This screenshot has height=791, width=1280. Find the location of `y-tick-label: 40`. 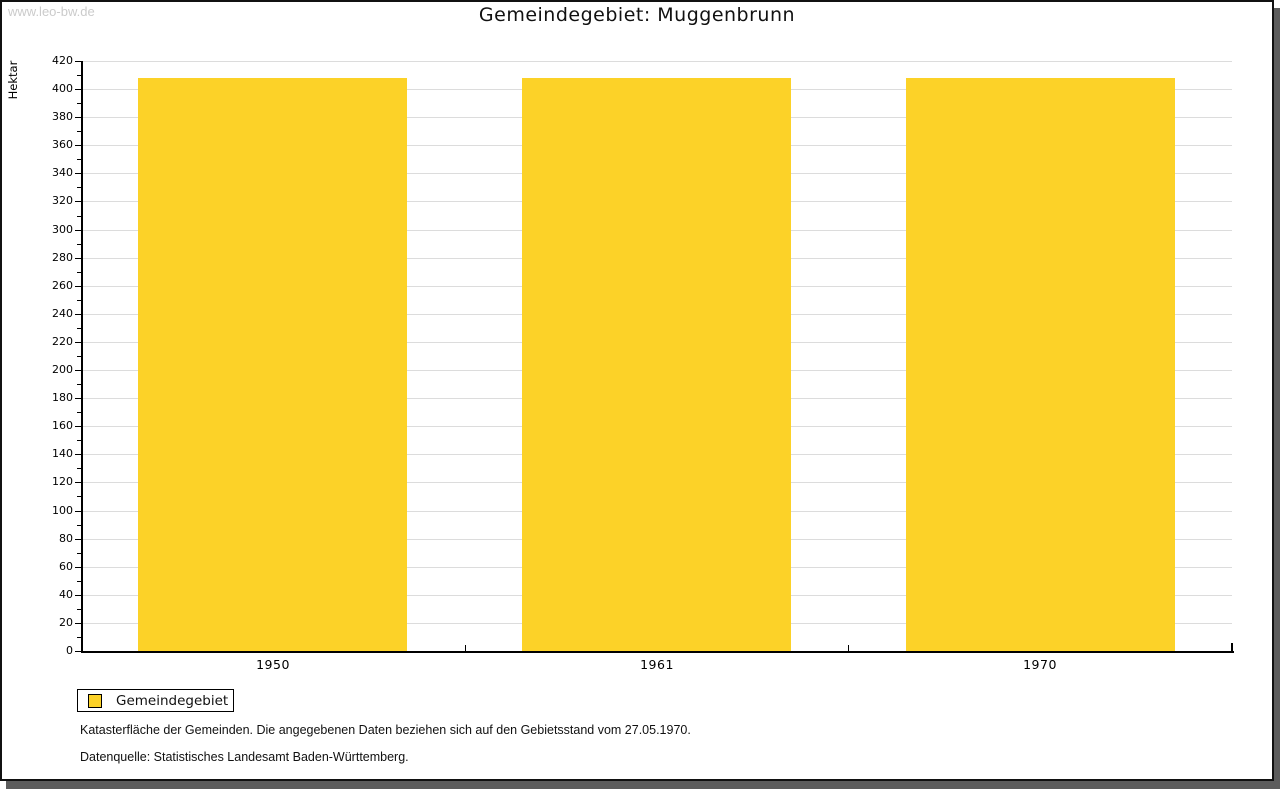

y-tick-label: 40 is located at coordinates (66, 594).